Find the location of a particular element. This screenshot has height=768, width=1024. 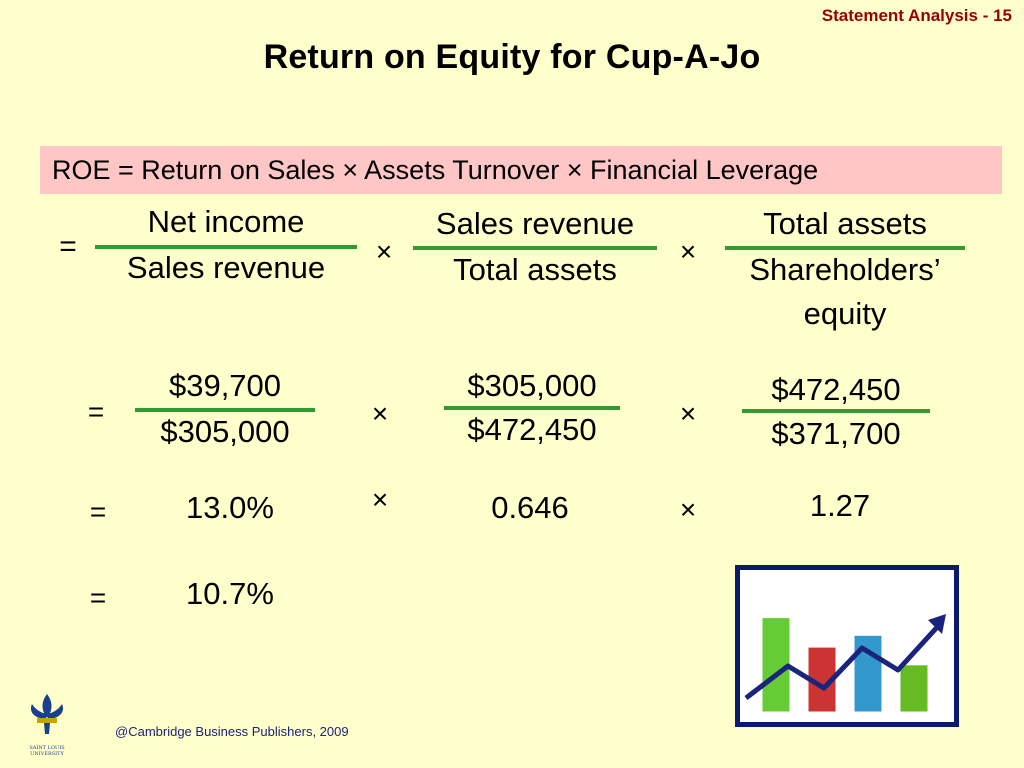

bar-chart-clipart-frame is located at coordinates (847, 646).